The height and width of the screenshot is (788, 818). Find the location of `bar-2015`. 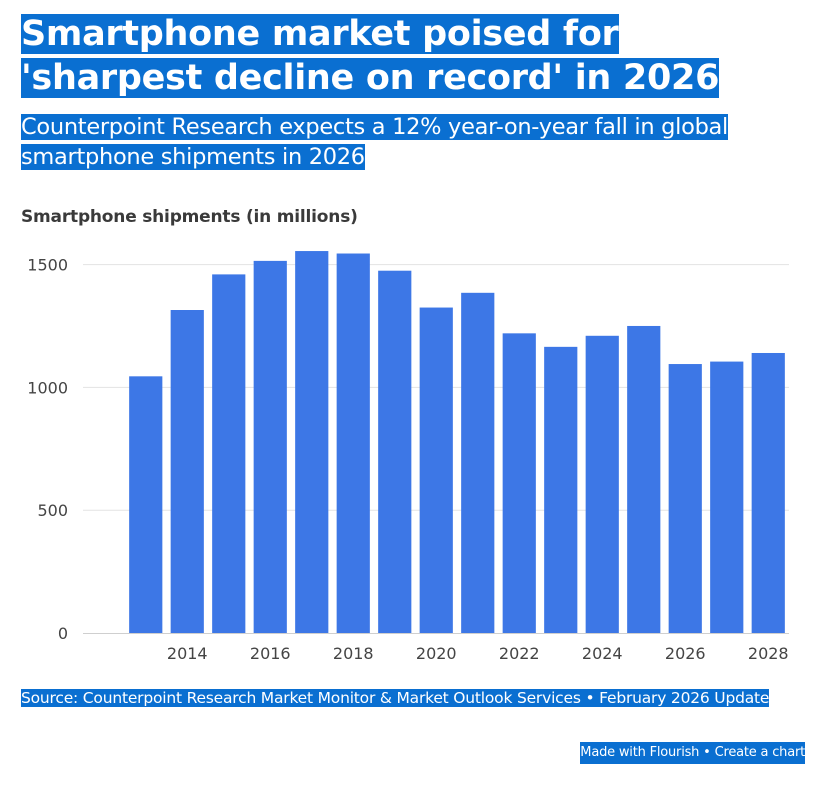

bar-2015 is located at coordinates (229, 453).